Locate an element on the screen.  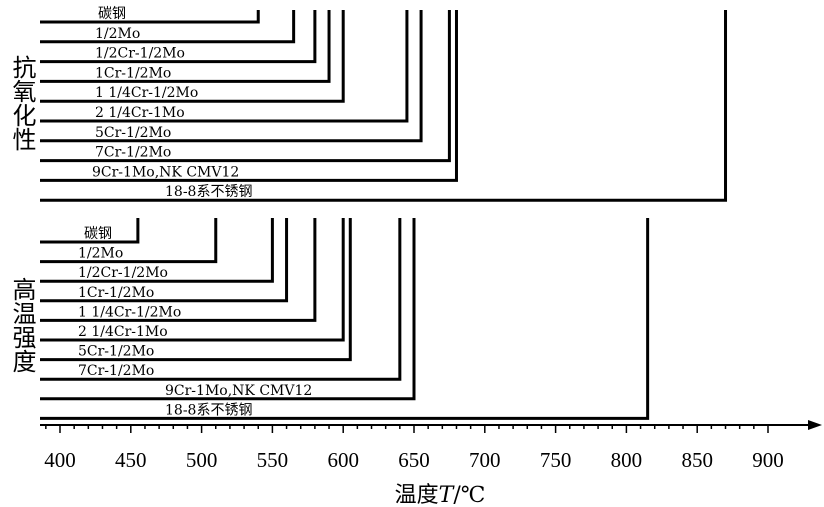
x-tick-label: 700 is located at coordinates (485, 460).